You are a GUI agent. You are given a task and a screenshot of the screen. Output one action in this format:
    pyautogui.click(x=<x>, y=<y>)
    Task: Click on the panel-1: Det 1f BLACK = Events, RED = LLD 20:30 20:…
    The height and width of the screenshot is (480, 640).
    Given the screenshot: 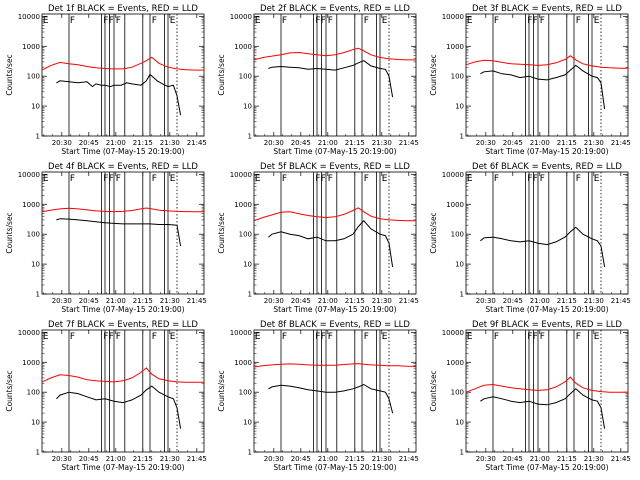 What is the action you would take?
    pyautogui.click(x=106, y=80)
    